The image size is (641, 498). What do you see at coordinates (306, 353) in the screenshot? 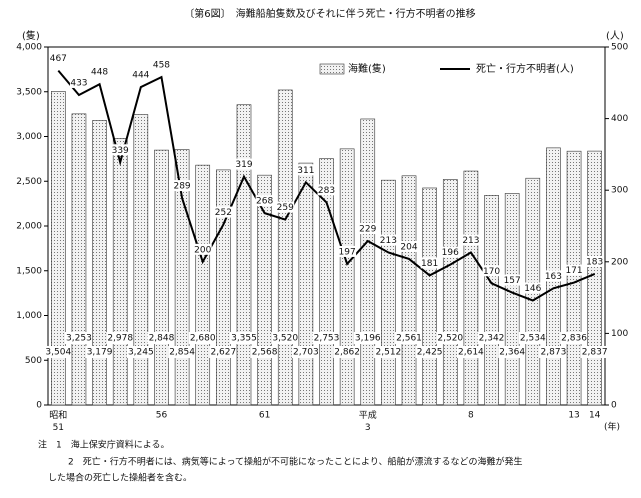
I see `bar-value-label: 2,703` at bounding box center [306, 353].